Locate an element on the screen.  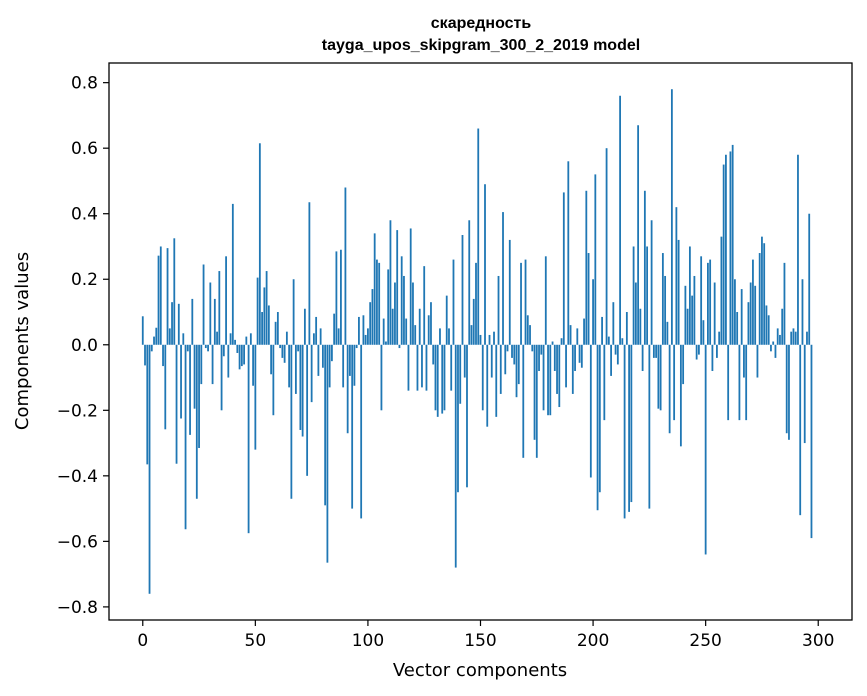
x-tick-label: 150 is located at coordinates (480, 641).